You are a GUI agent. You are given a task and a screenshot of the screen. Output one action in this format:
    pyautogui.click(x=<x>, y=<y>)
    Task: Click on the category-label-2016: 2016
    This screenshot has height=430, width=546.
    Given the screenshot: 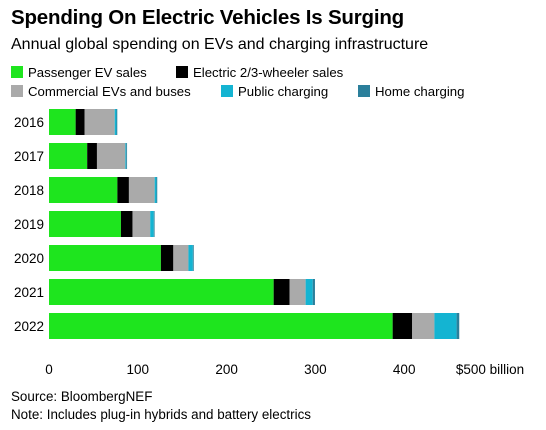 What is the action you would take?
    pyautogui.click(x=29, y=122)
    